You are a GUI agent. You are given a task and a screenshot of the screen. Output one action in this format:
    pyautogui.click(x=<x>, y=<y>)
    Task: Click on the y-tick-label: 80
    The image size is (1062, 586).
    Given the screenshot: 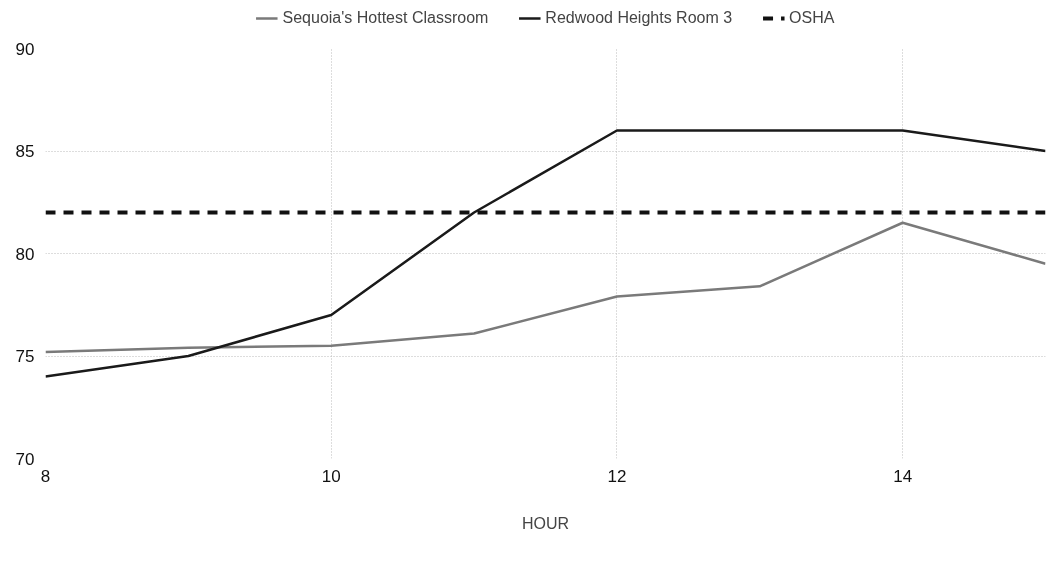 What is the action you would take?
    pyautogui.click(x=25, y=254)
    